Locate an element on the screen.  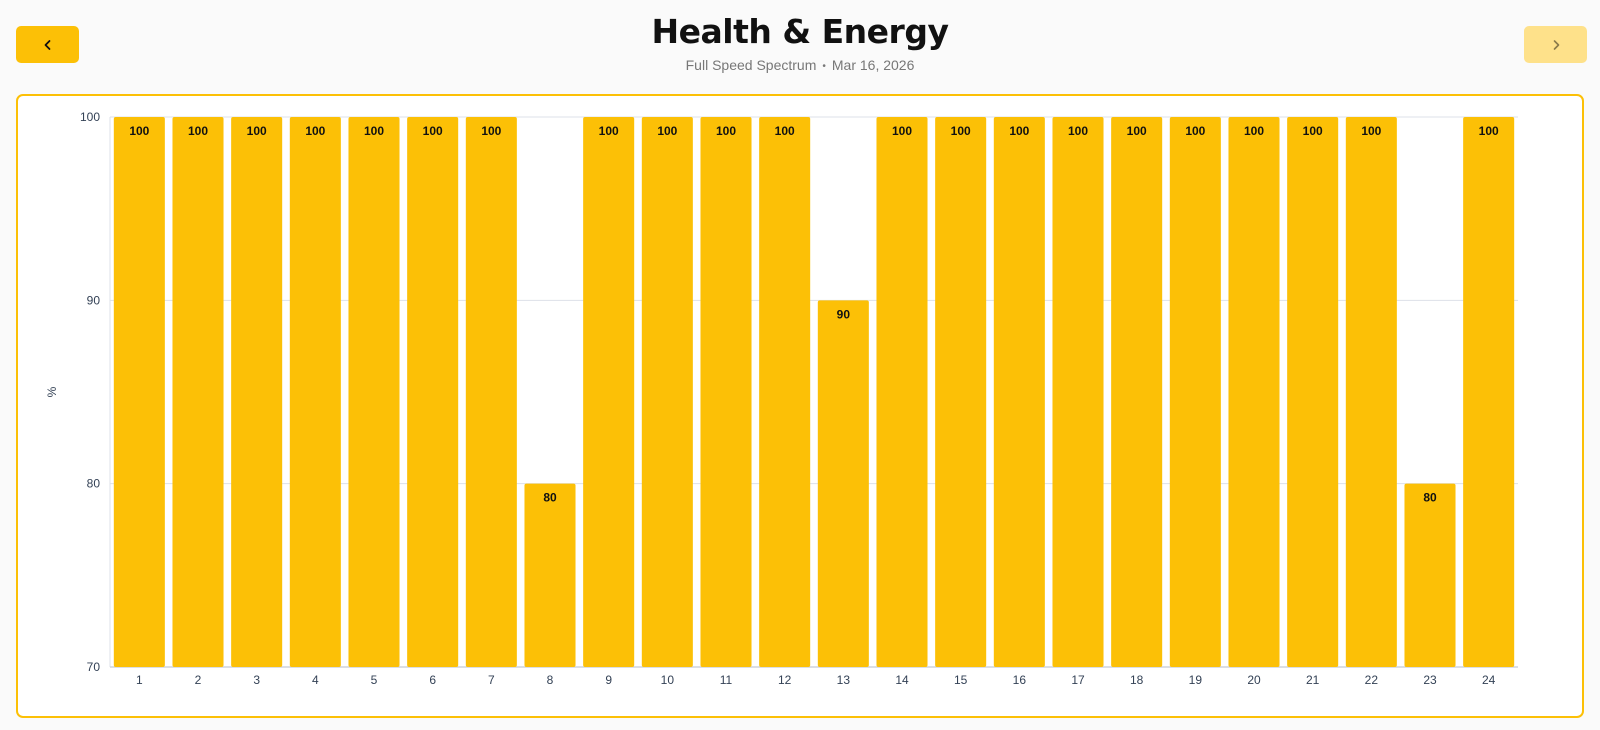
x-tick-label: 15 is located at coordinates (961, 680).